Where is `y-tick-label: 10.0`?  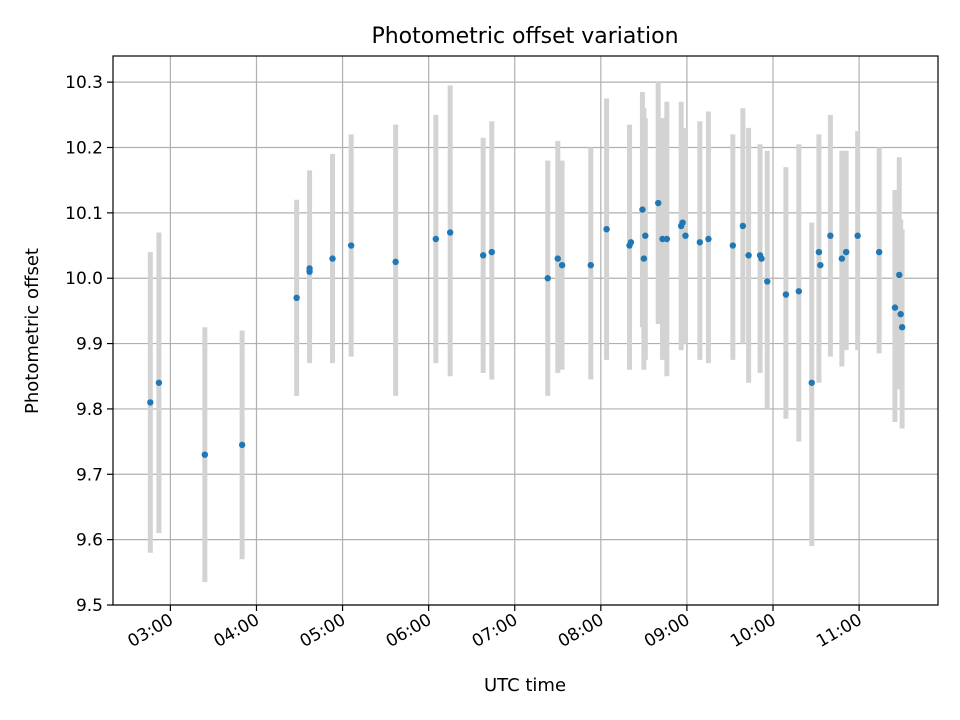 y-tick-label: 10.0 is located at coordinates (84, 279).